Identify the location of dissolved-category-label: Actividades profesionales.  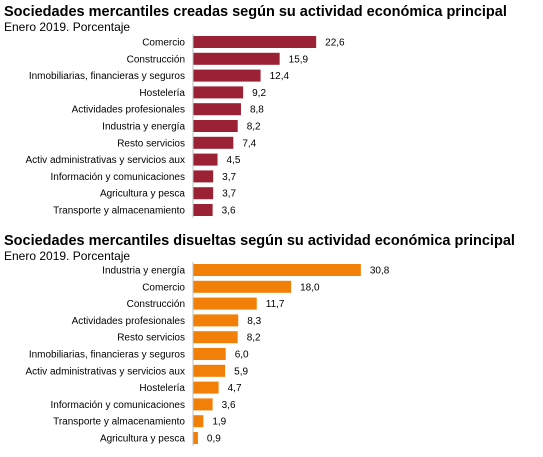
(128, 321).